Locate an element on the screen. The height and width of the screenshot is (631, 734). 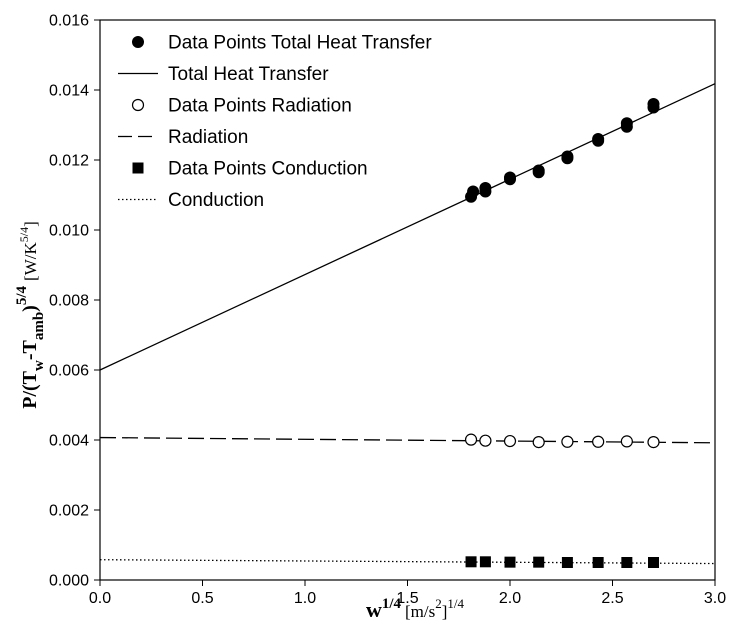
y-axis-title-unit-close: ] is located at coordinates (30, 224).